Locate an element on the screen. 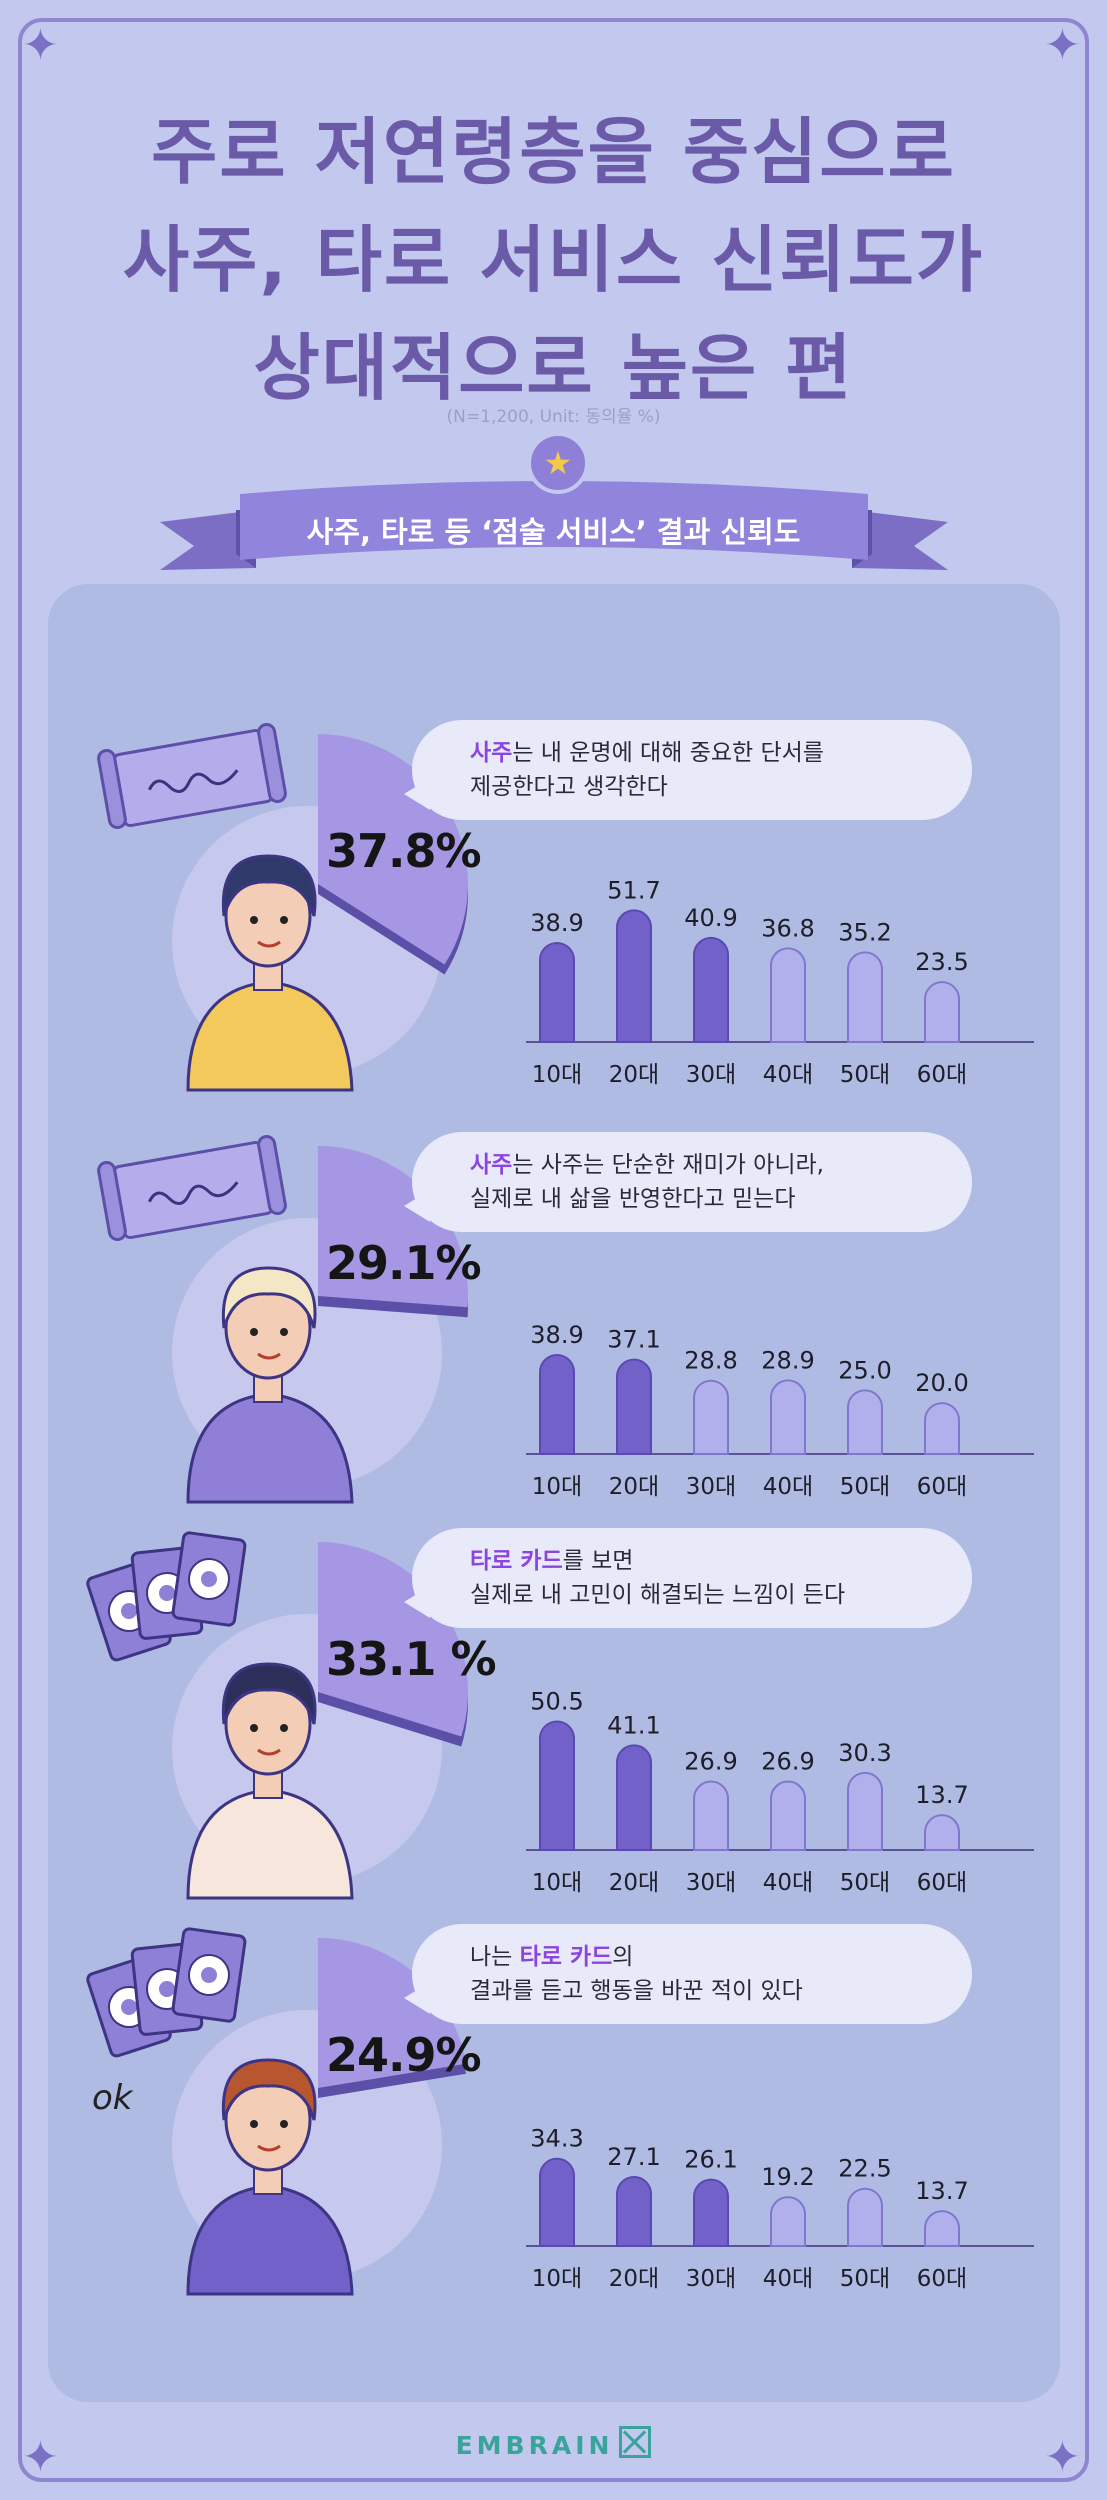 The height and width of the screenshot is (2500, 1107). title-line-2: 사주, 타로 서비스 신뢰도가 is located at coordinates (553, 260).